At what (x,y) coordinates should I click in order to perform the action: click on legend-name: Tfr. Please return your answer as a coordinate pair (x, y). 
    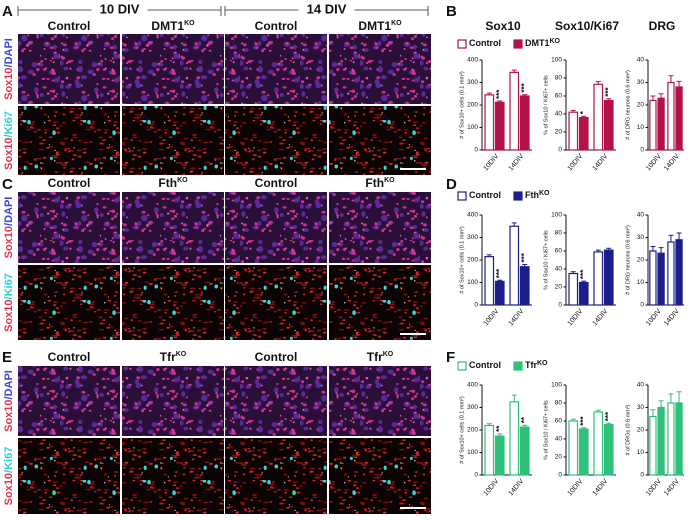
    Looking at the image, I should click on (531, 365).